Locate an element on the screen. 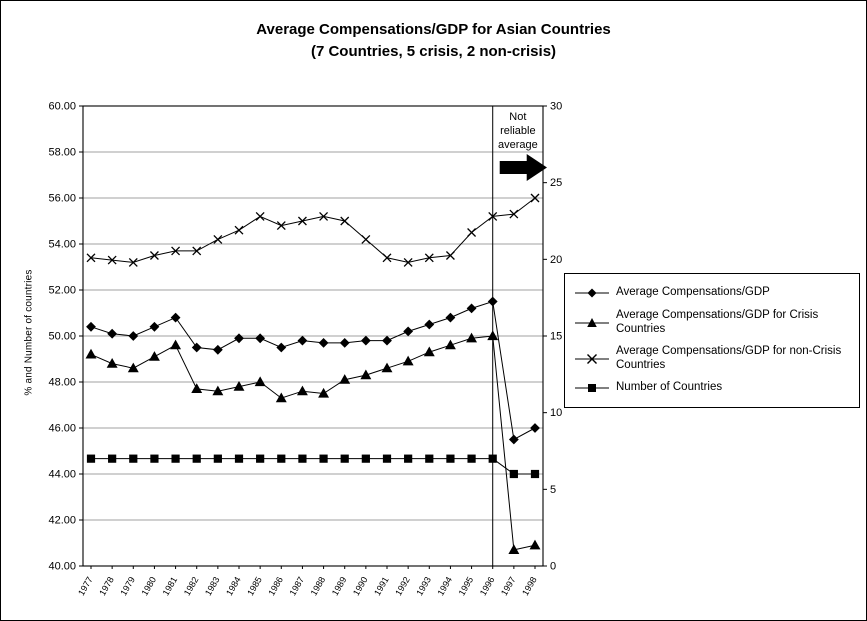  svg-text: 1994 is located at coordinates (444, 586).